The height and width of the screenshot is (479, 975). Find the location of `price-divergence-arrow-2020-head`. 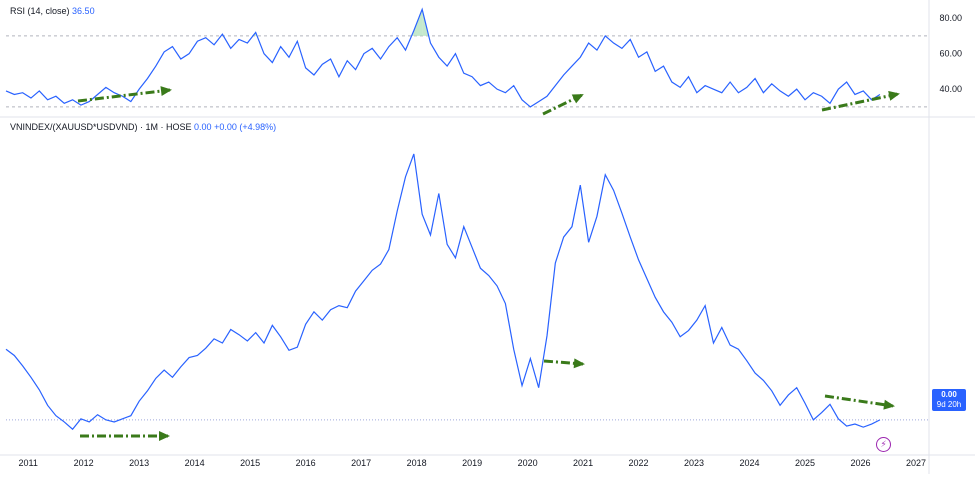

price-divergence-arrow-2020-head is located at coordinates (579, 363).